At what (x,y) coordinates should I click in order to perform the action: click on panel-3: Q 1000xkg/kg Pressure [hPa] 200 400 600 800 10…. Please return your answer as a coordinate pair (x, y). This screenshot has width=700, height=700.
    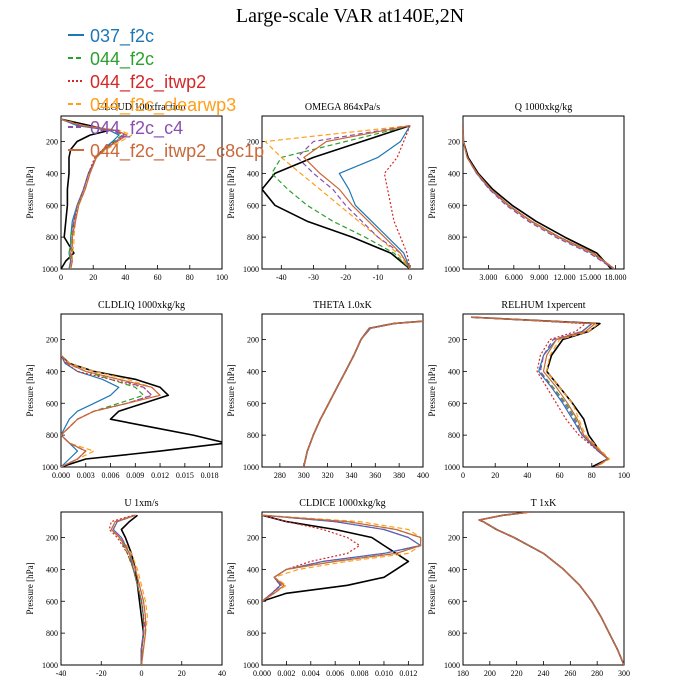
    Looking at the image, I should click on (527, 192).